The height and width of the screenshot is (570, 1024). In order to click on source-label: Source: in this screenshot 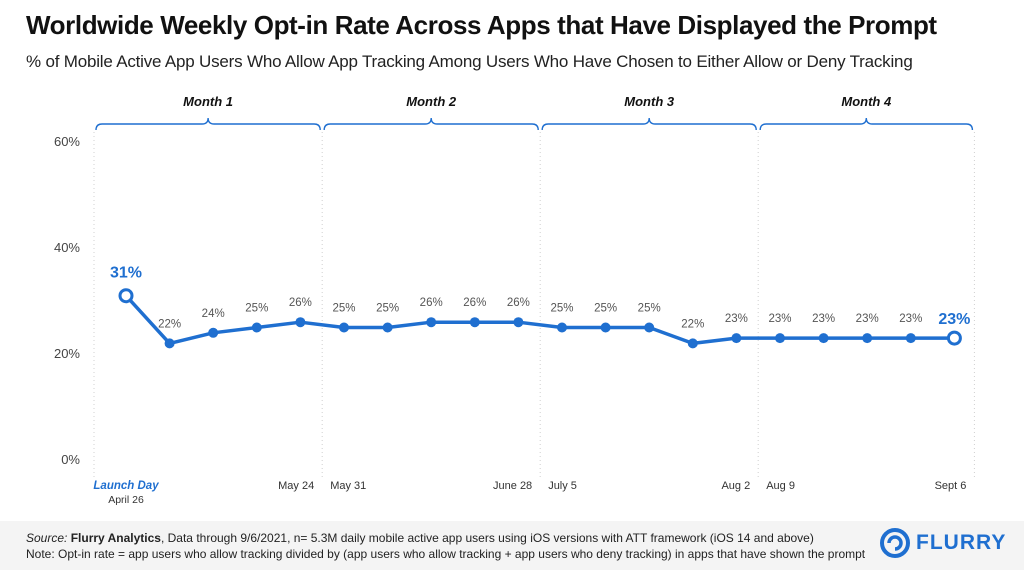, I will do `click(47, 538)`.